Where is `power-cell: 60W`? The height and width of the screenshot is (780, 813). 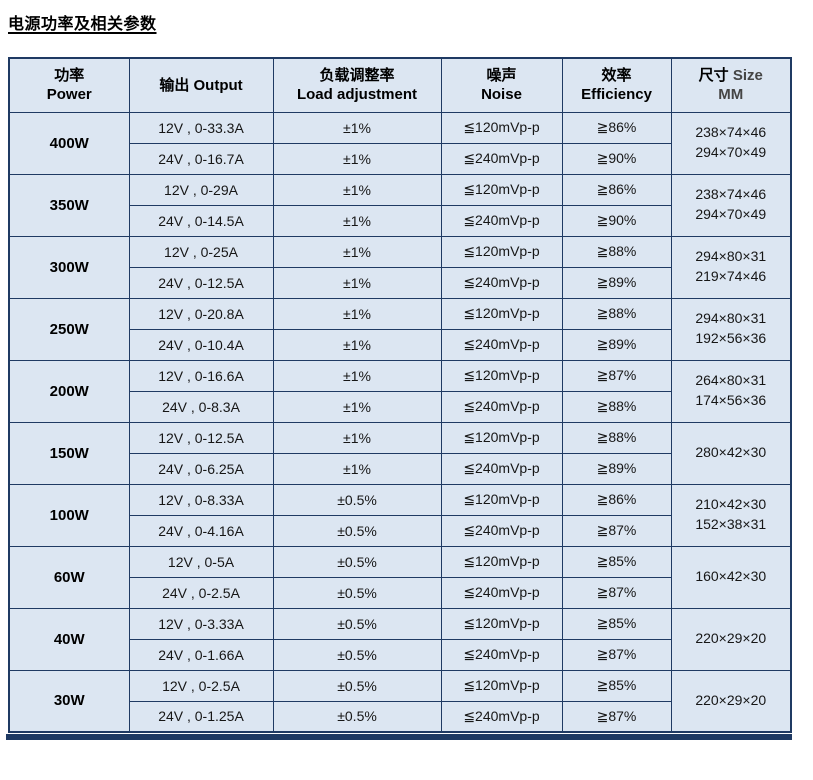 power-cell: 60W is located at coordinates (69, 577).